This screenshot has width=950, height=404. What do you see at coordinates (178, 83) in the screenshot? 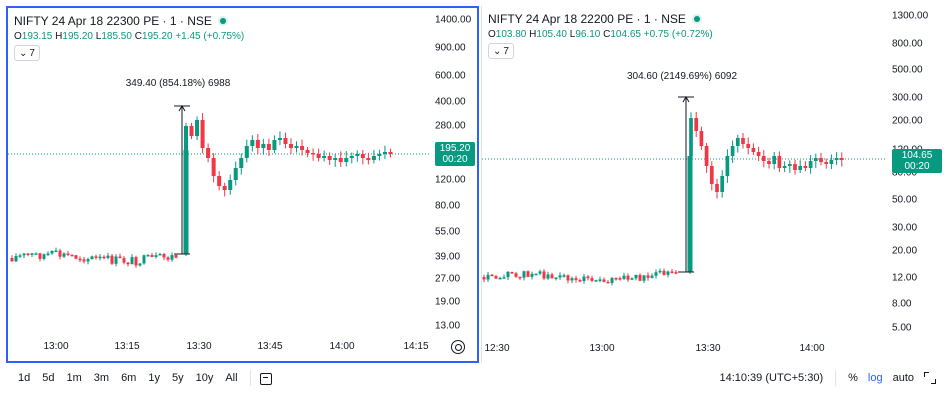
I see `measure-label: 349.40 (854.18%) 6988` at bounding box center [178, 83].